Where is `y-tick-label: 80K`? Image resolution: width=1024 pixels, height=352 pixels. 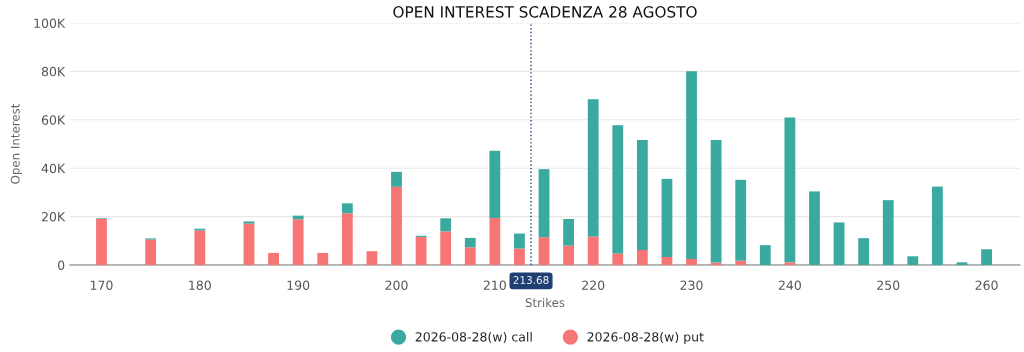 y-tick-label: 80K is located at coordinates (53, 71).